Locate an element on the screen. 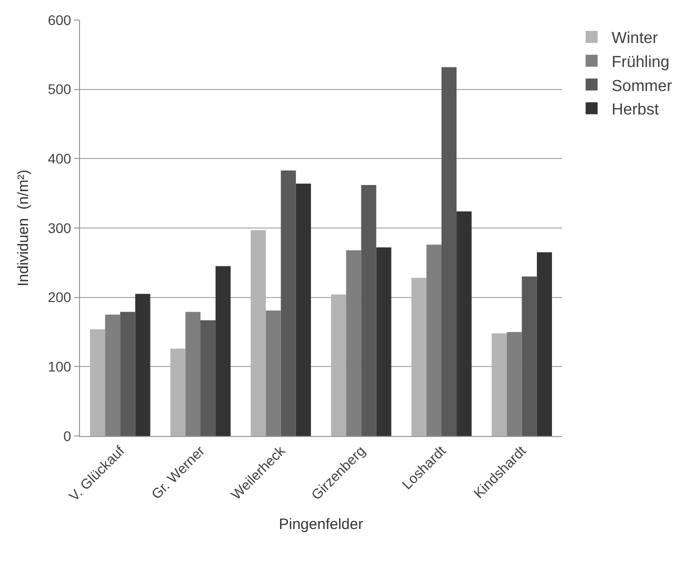 The image size is (692, 566). y-tick-label: 600 is located at coordinates (60, 20).